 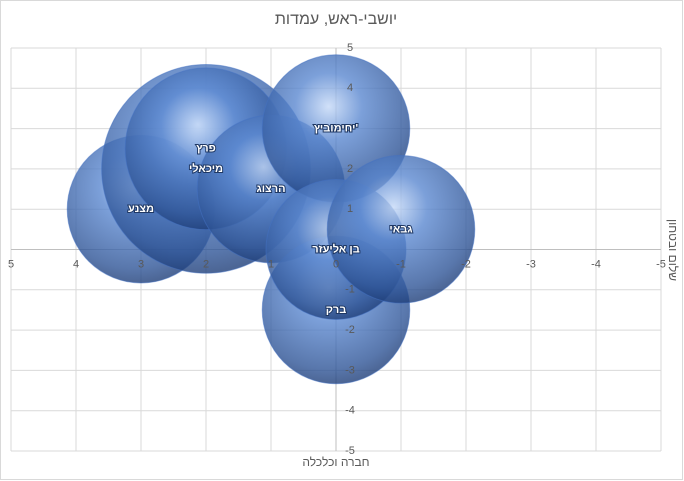 What do you see at coordinates (350, 290) in the screenshot?
I see `y-tick-label: -1` at bounding box center [350, 290].